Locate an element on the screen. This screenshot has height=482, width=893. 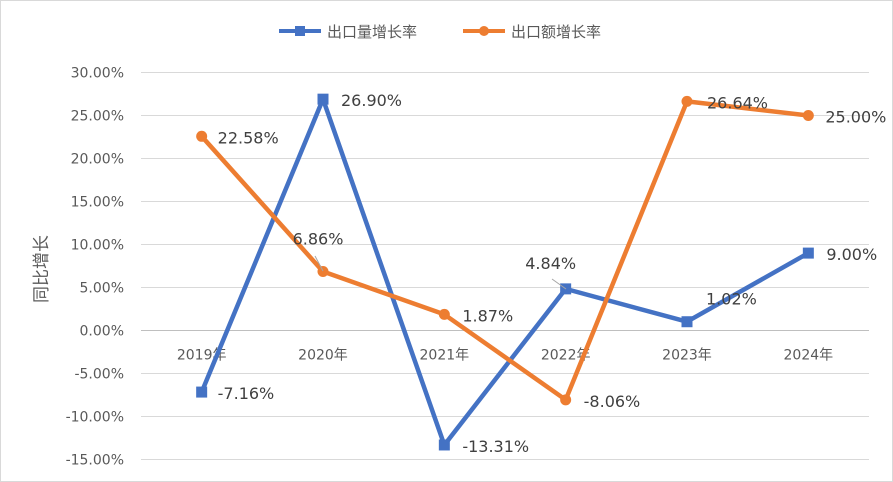
data-label: 4.84% is located at coordinates (550, 263).